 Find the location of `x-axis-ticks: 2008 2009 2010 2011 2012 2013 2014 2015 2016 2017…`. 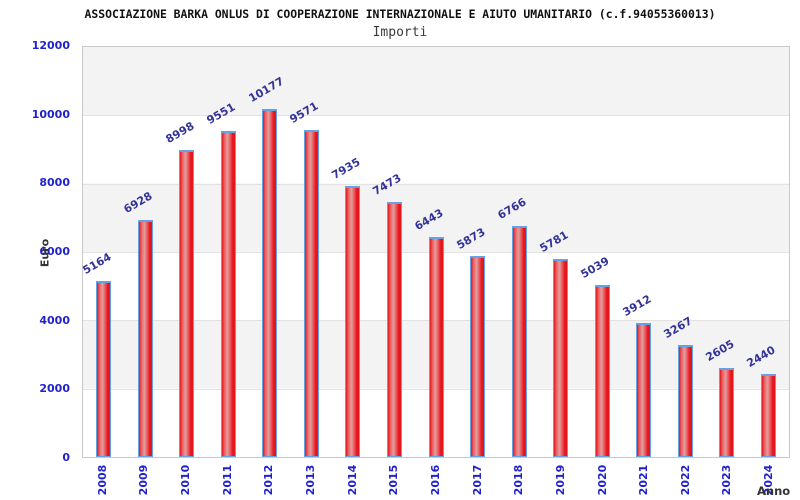

x-axis-ticks: 2008 2009 2010 2011 2012 2013 2014 2015 2016 2017… is located at coordinates (436, 479).